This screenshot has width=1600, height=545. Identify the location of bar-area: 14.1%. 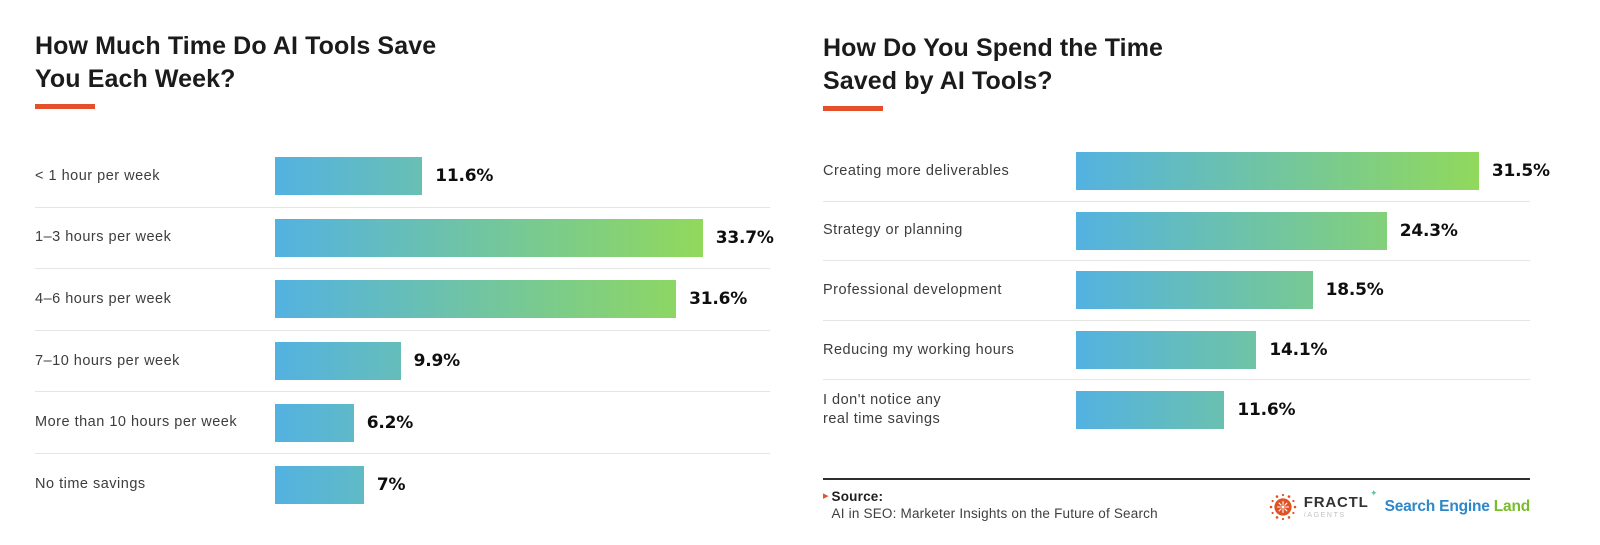
(1303, 350).